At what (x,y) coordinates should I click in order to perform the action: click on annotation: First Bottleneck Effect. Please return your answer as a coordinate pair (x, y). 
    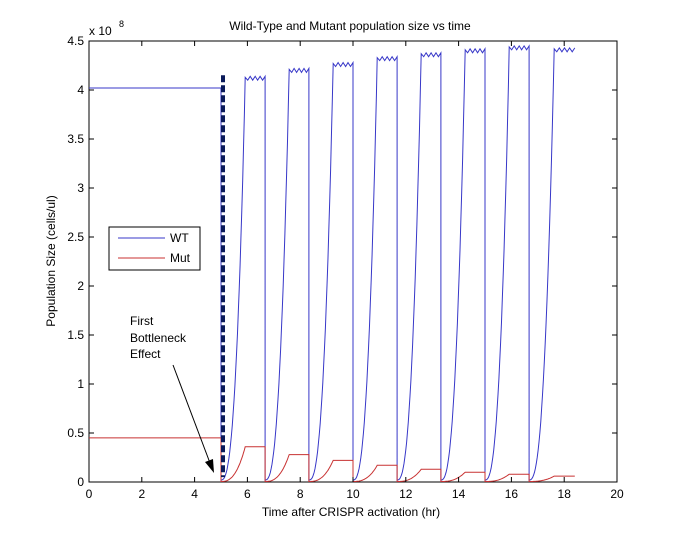
    Looking at the image, I should click on (172, 393).